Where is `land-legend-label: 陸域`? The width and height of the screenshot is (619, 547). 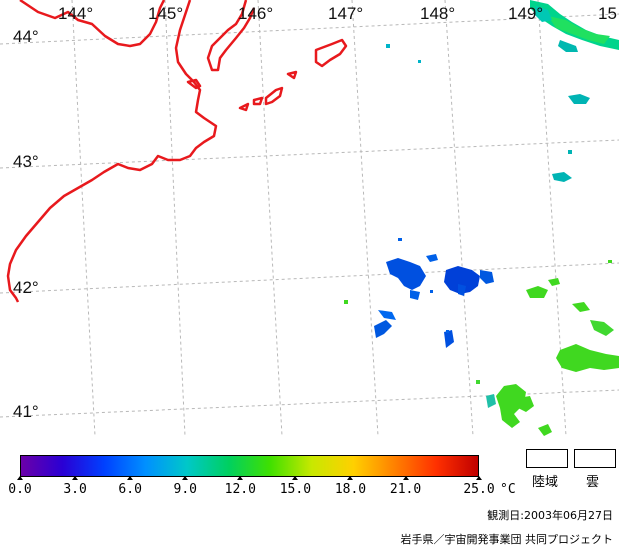
land-legend-label: 陸域 is located at coordinates (545, 482).